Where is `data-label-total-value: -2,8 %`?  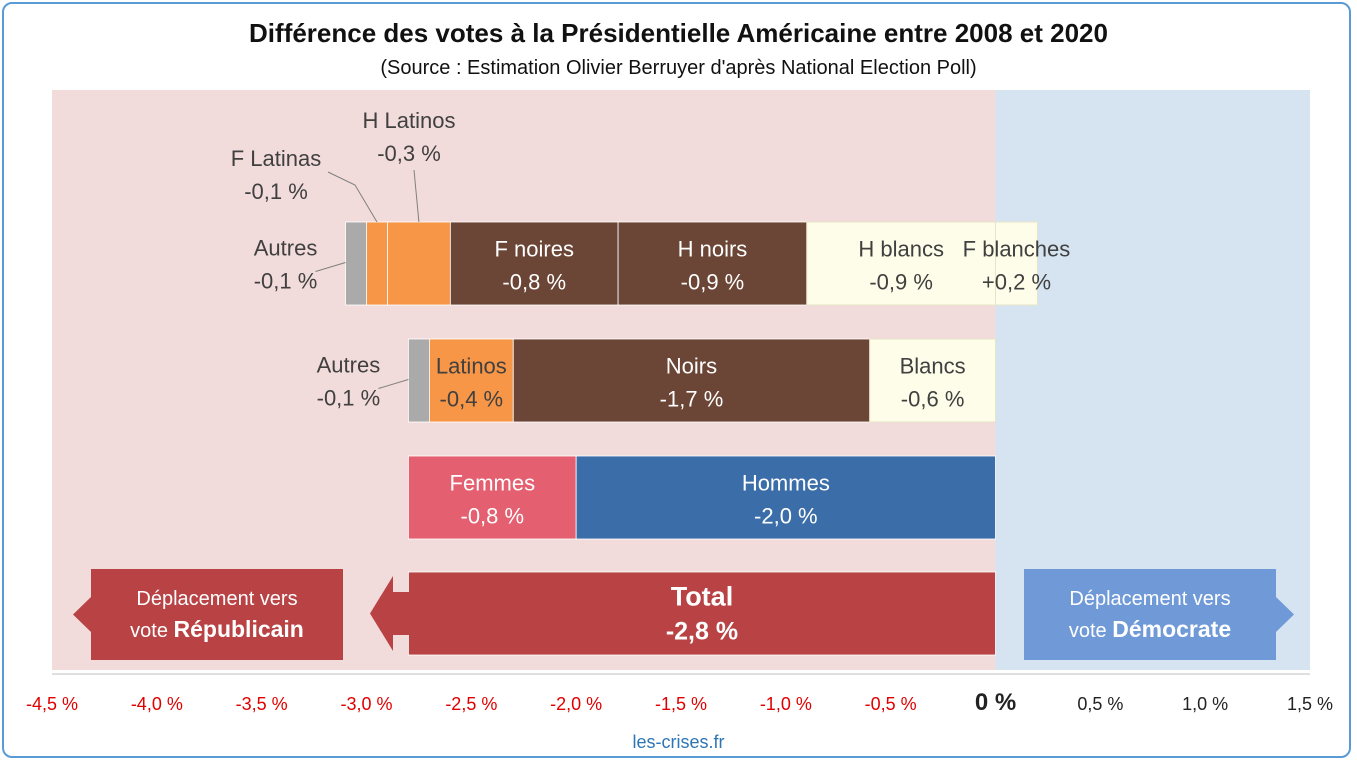
data-label-total-value: -2,8 % is located at coordinates (702, 632).